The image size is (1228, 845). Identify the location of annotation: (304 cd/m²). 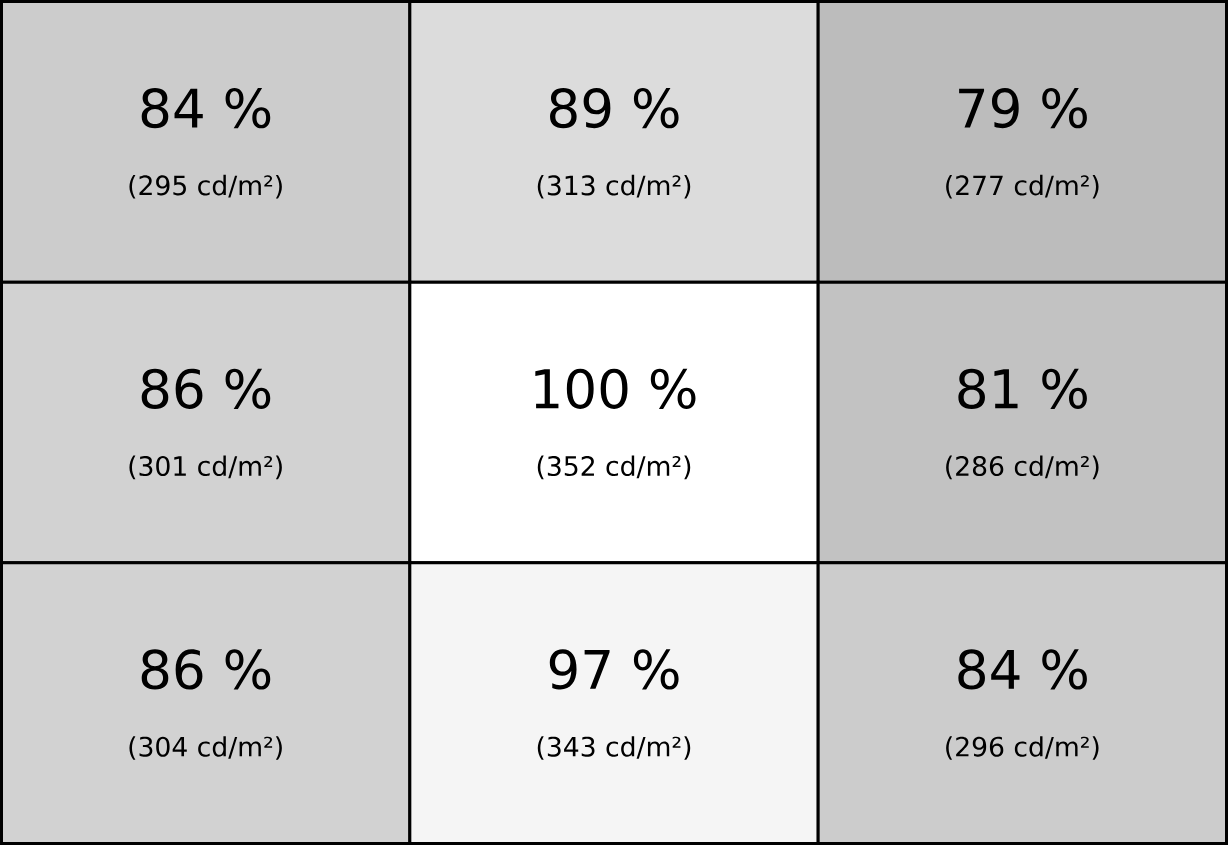
(205, 748).